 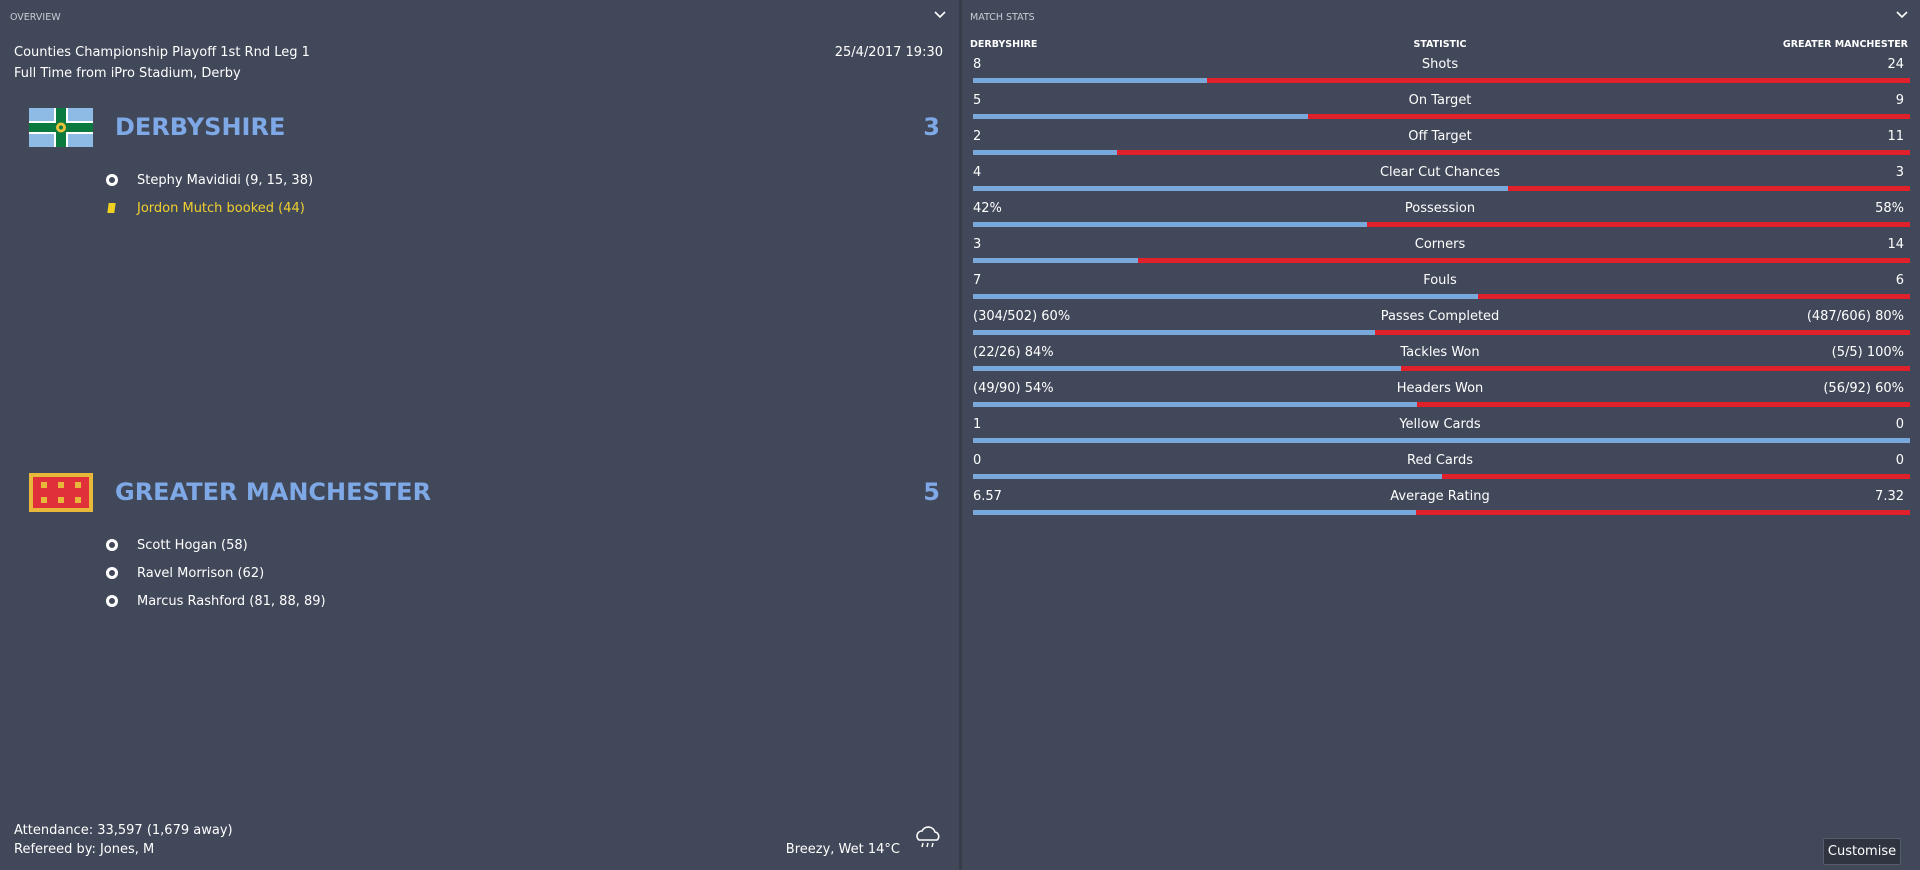 I want to click on stat-away: 6, so click(x=1899, y=280).